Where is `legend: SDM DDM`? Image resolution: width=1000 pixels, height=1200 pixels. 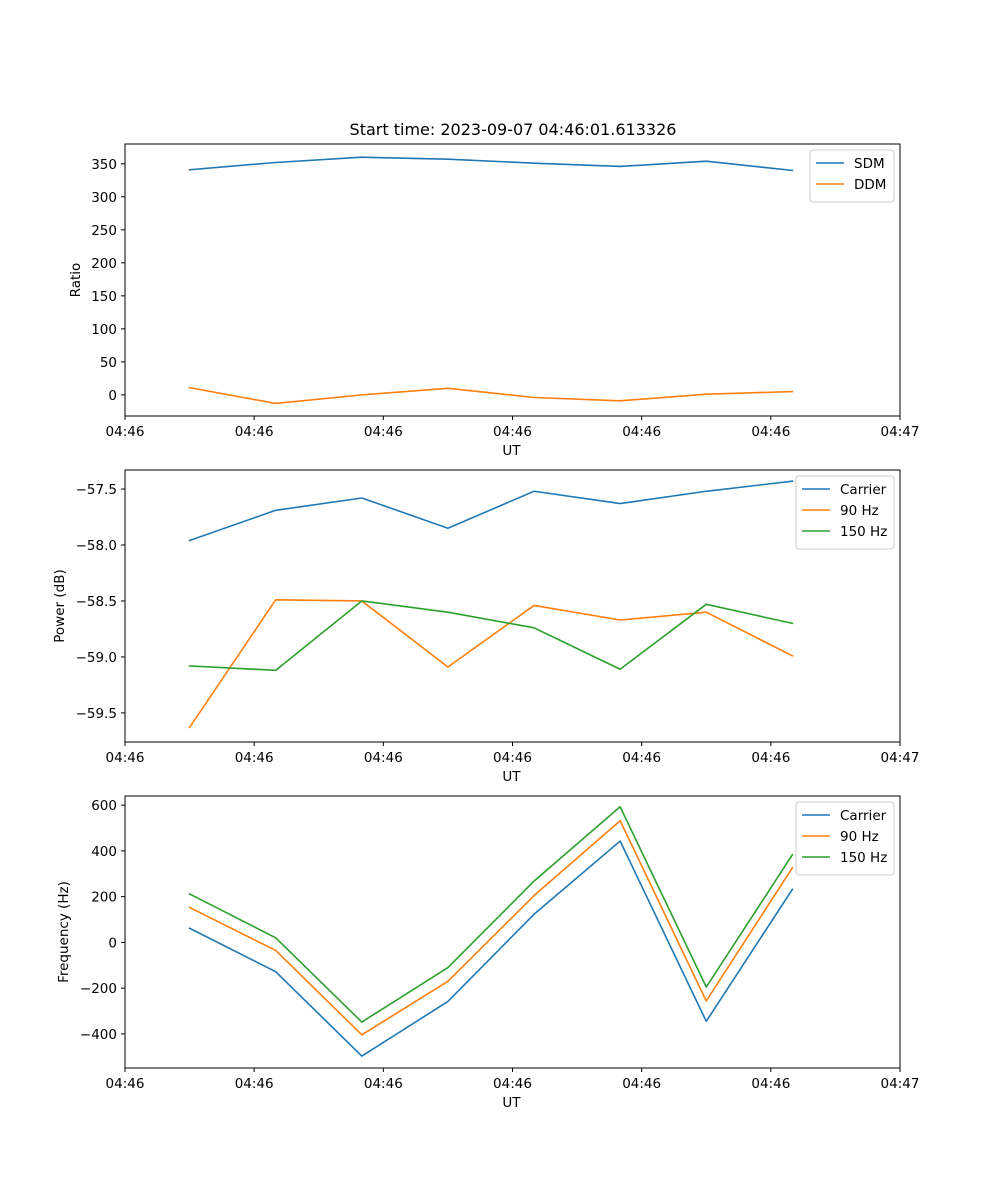
legend: SDM DDM is located at coordinates (852, 176).